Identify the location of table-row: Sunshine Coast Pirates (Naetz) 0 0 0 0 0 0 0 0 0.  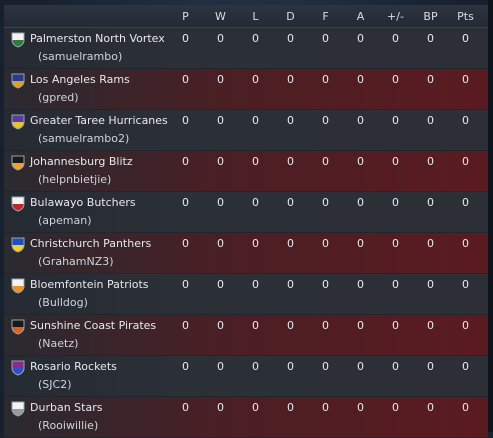
(246, 335).